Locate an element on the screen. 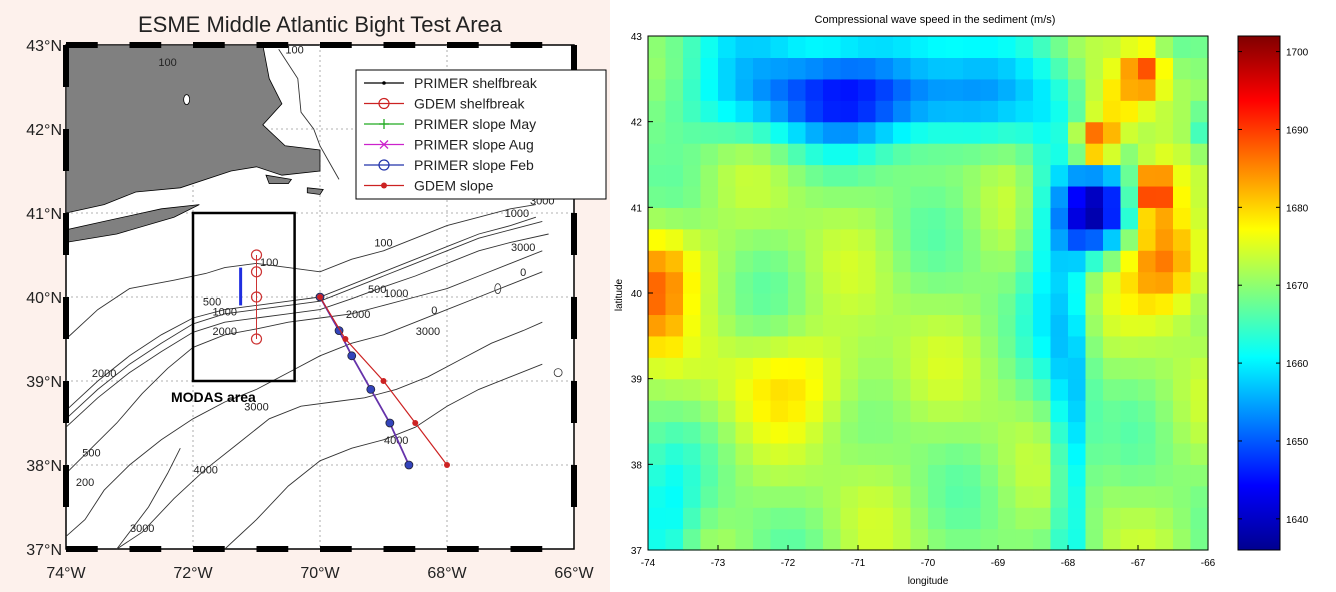 The height and width of the screenshot is (592, 1336). contour-depth-label: 3000 is located at coordinates (256, 407).